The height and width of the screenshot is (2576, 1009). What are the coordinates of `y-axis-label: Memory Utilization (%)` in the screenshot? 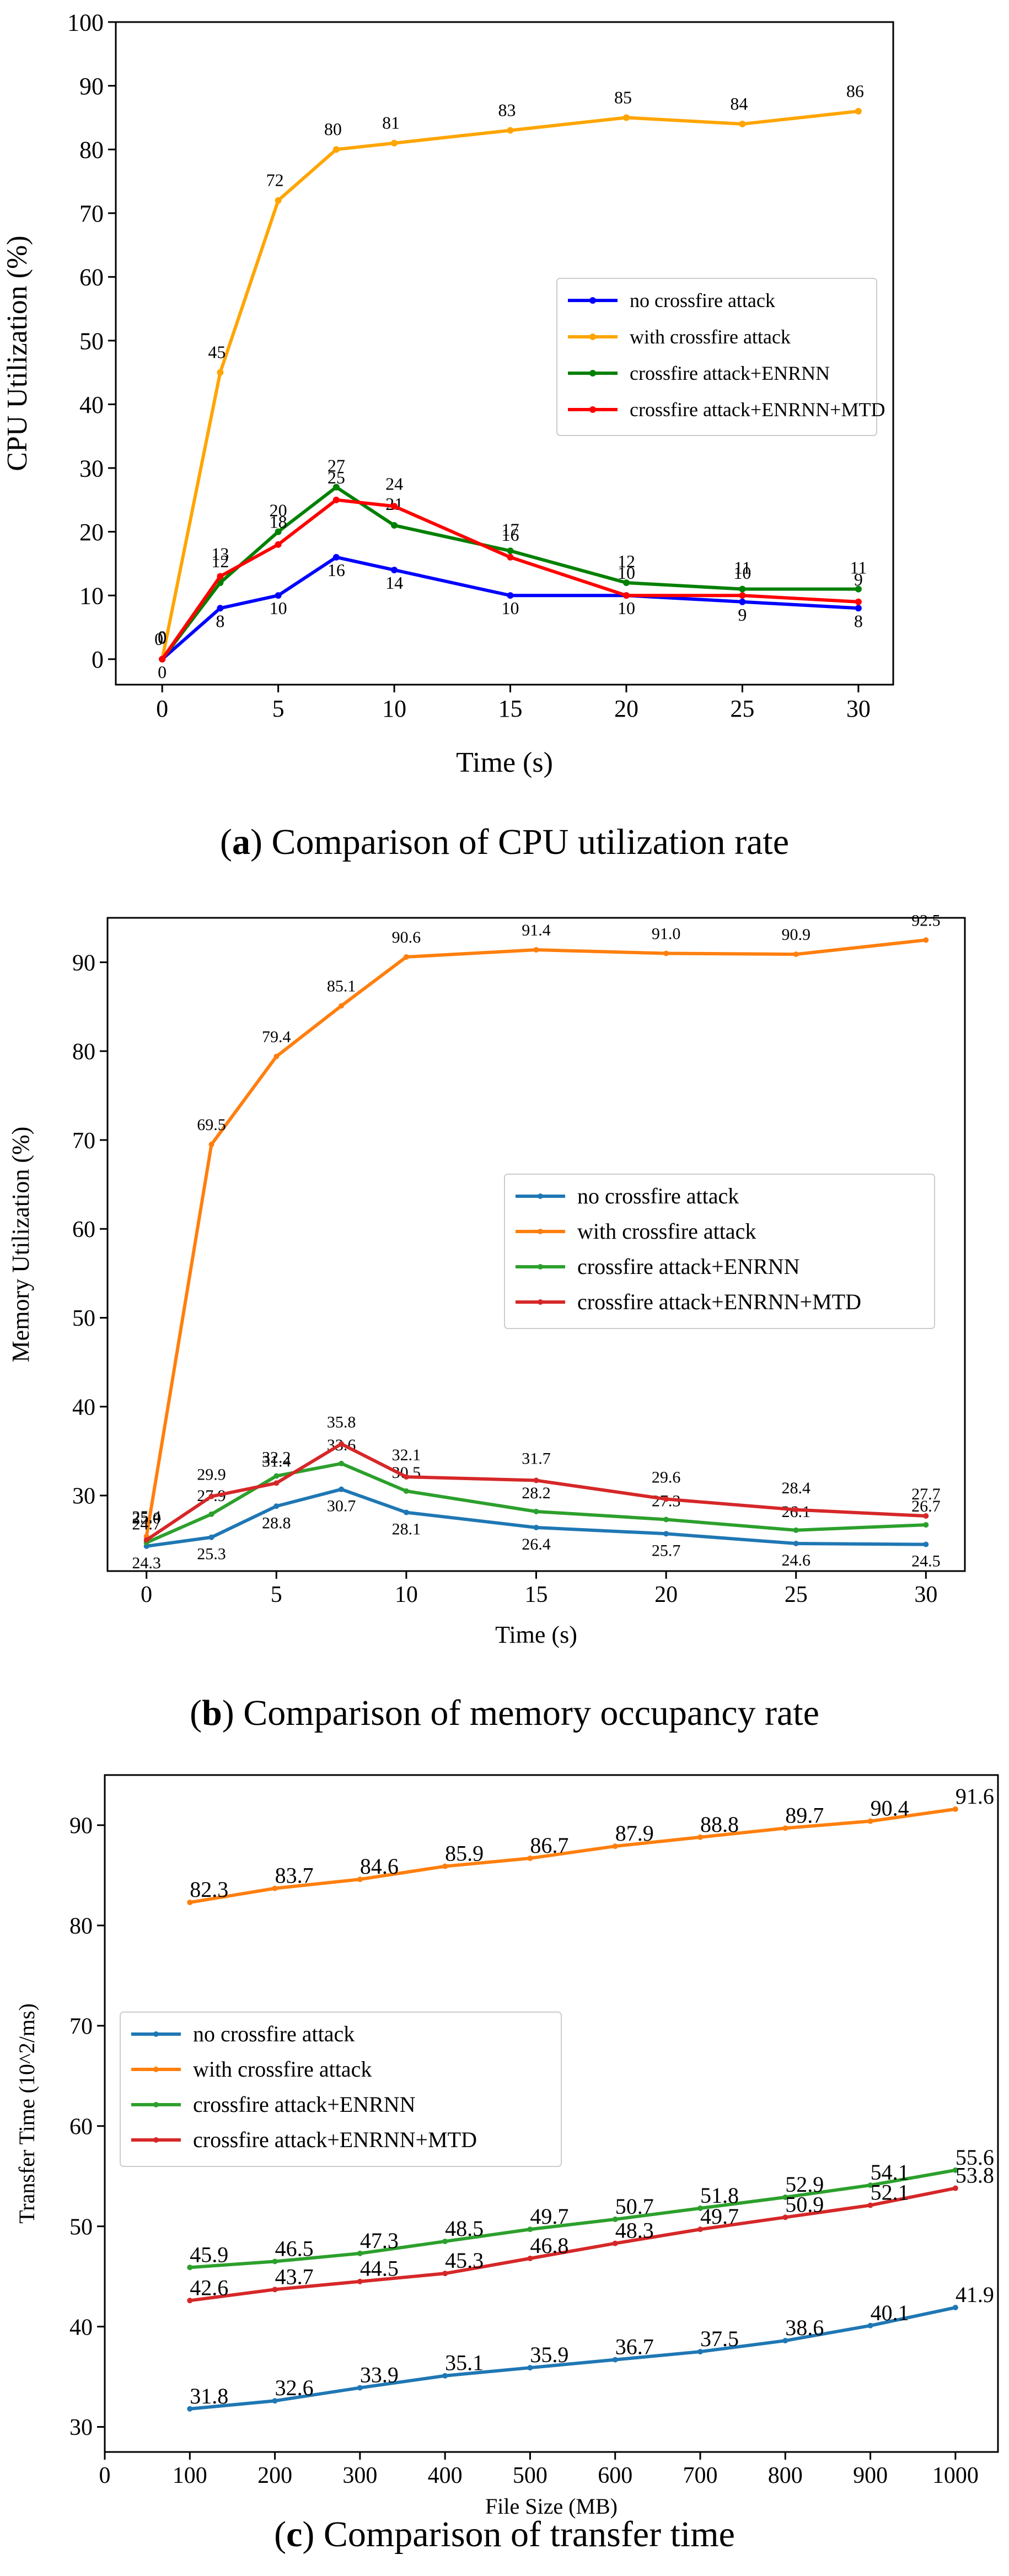 It's located at (21, 1245).